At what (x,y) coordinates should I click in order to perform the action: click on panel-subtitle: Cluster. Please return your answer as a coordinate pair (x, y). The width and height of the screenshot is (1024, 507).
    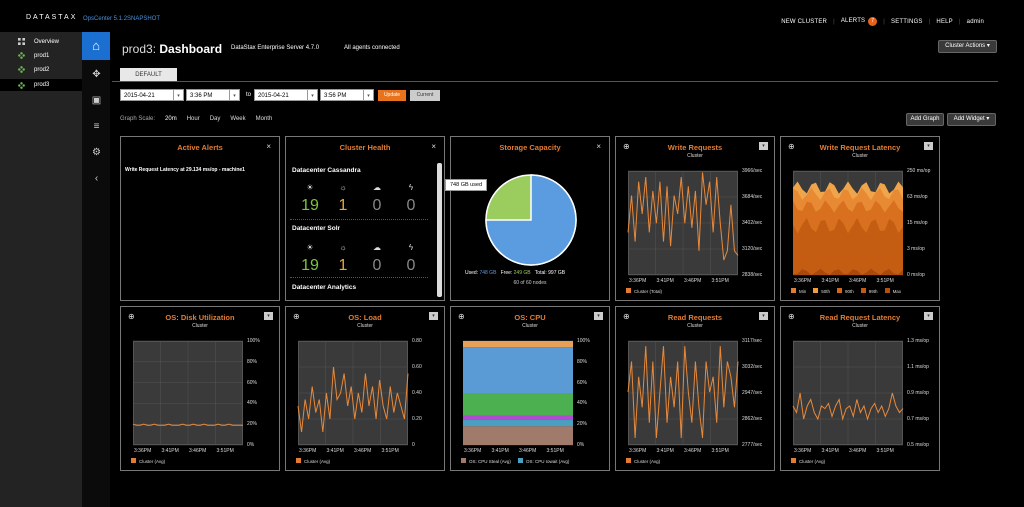
    Looking at the image, I should click on (530, 326).